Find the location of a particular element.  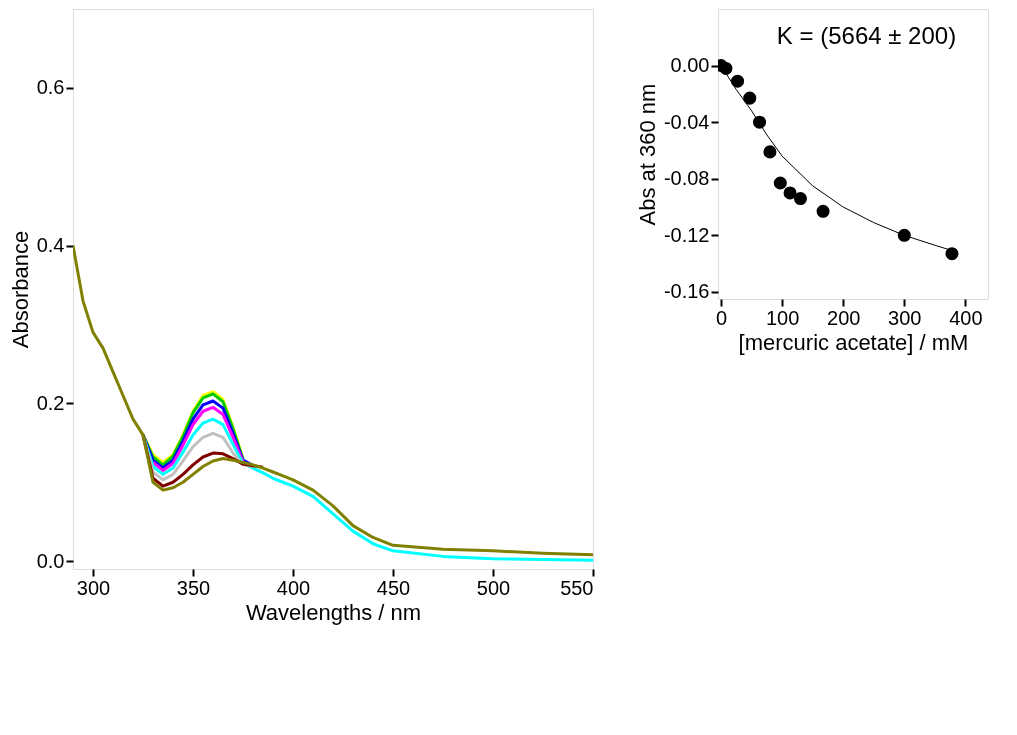

y-tick-label: -0.04 is located at coordinates (686, 121).